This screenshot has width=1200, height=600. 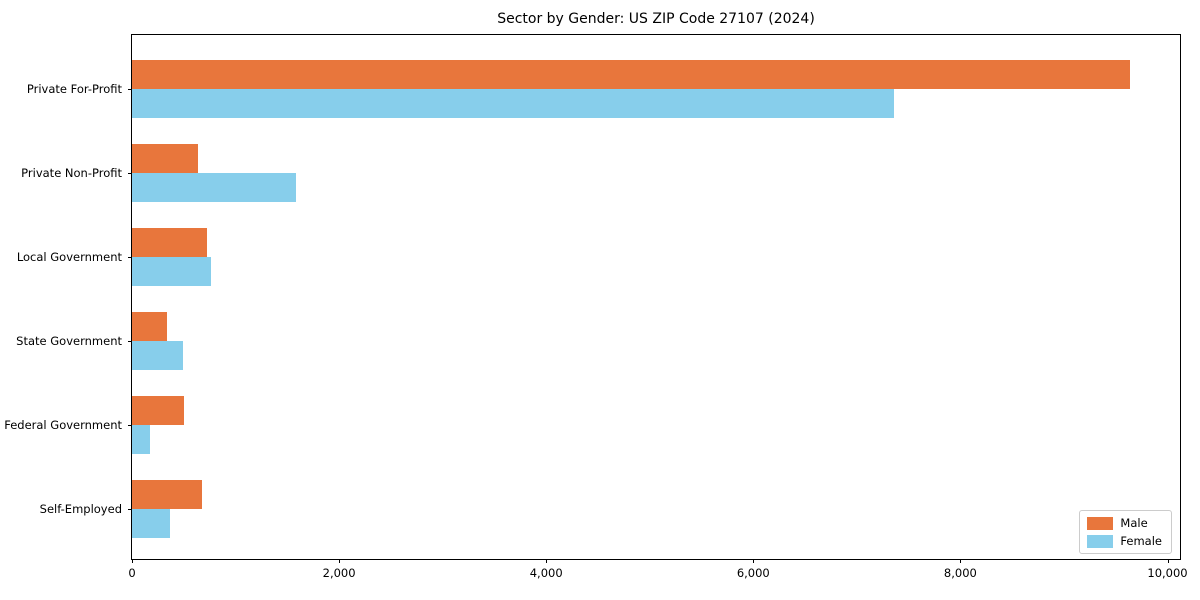 I want to click on x-tick-label: 10,000, so click(x=1167, y=573).